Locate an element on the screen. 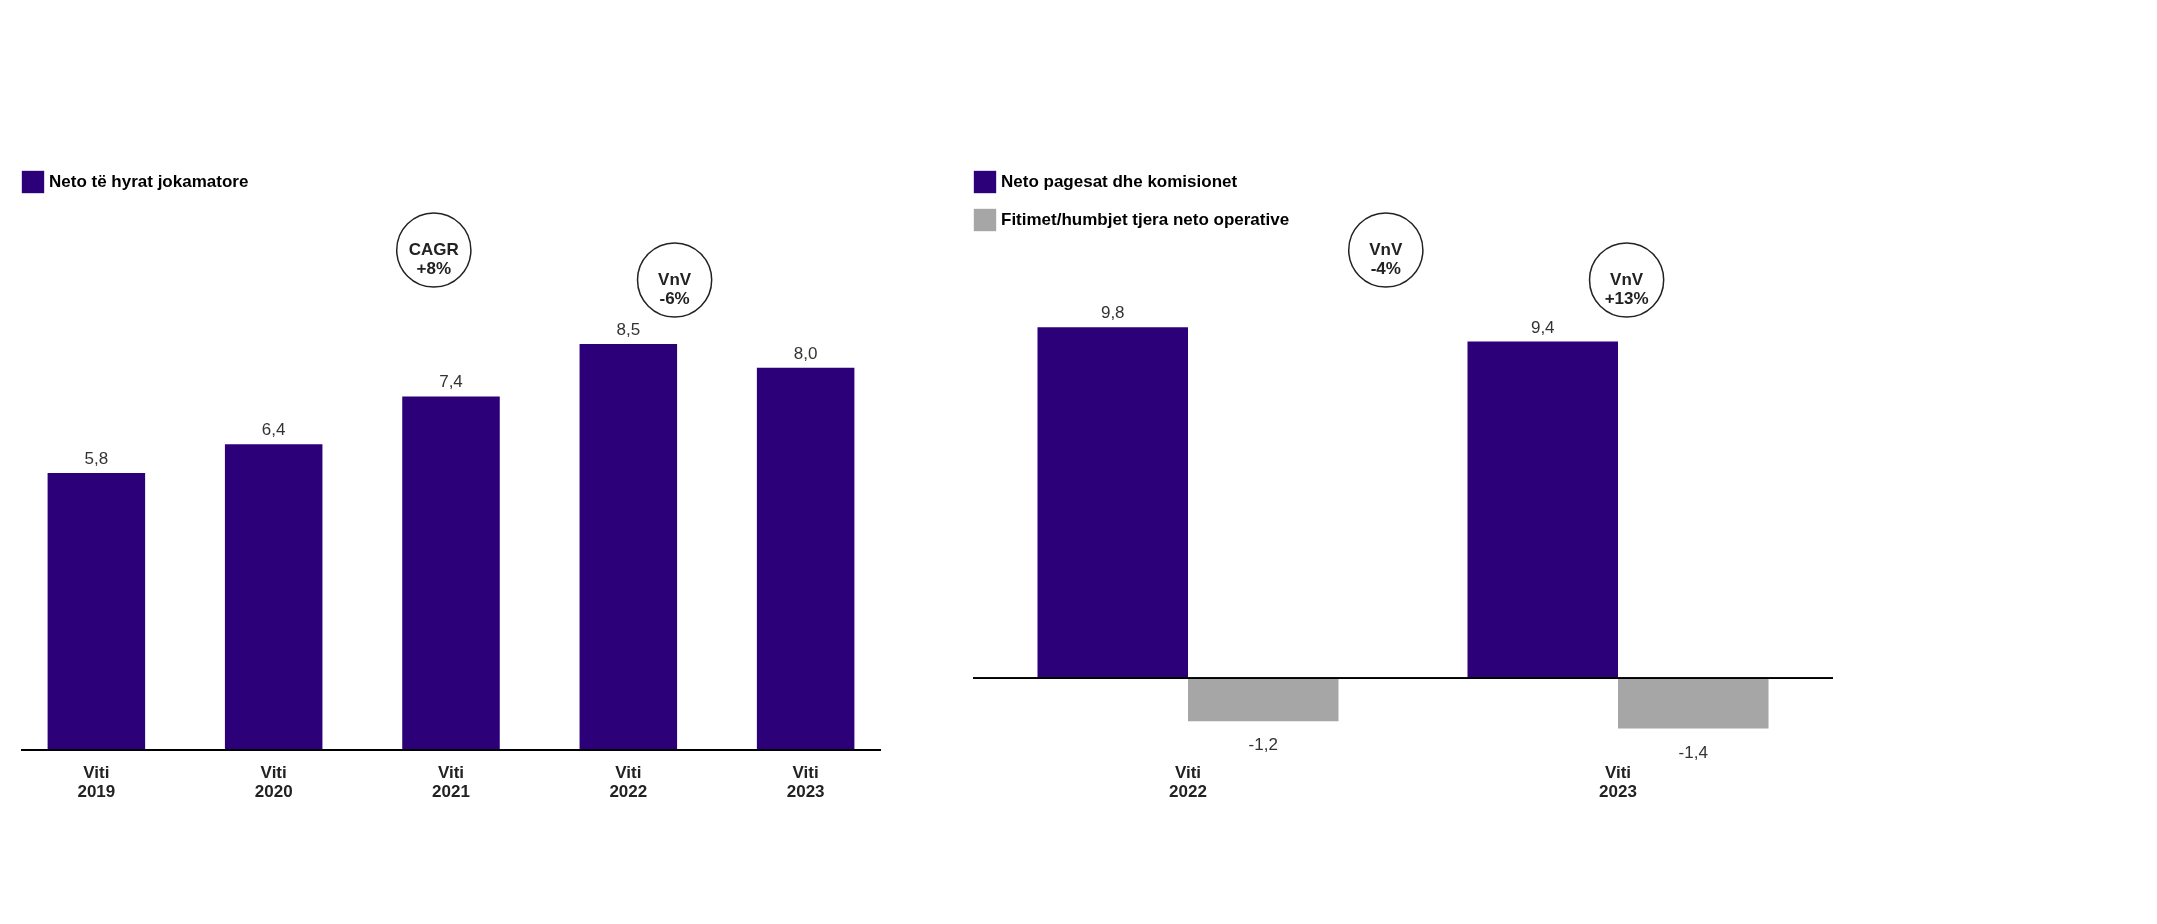 The image size is (2157, 924). data-label: 6,4 is located at coordinates (273, 430).